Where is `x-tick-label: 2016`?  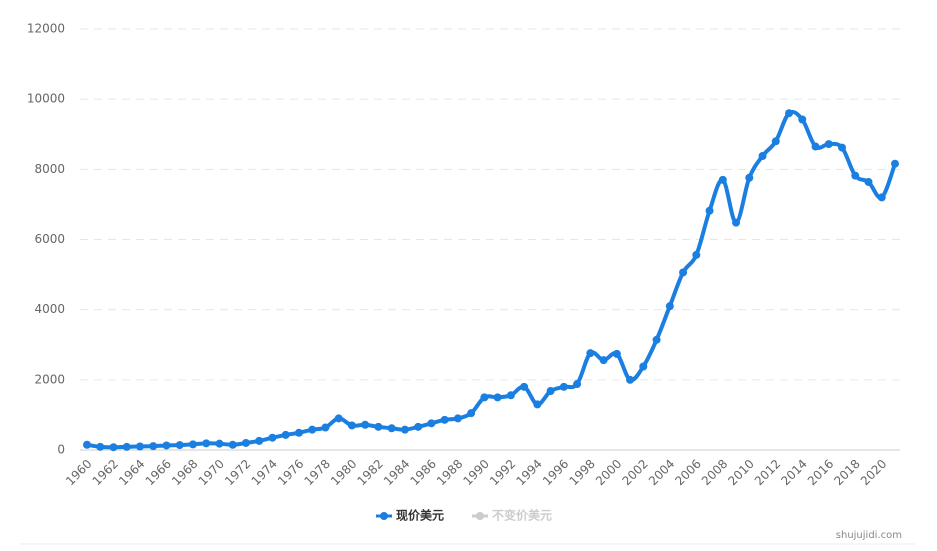 x-tick-label: 2016 is located at coordinates (820, 472).